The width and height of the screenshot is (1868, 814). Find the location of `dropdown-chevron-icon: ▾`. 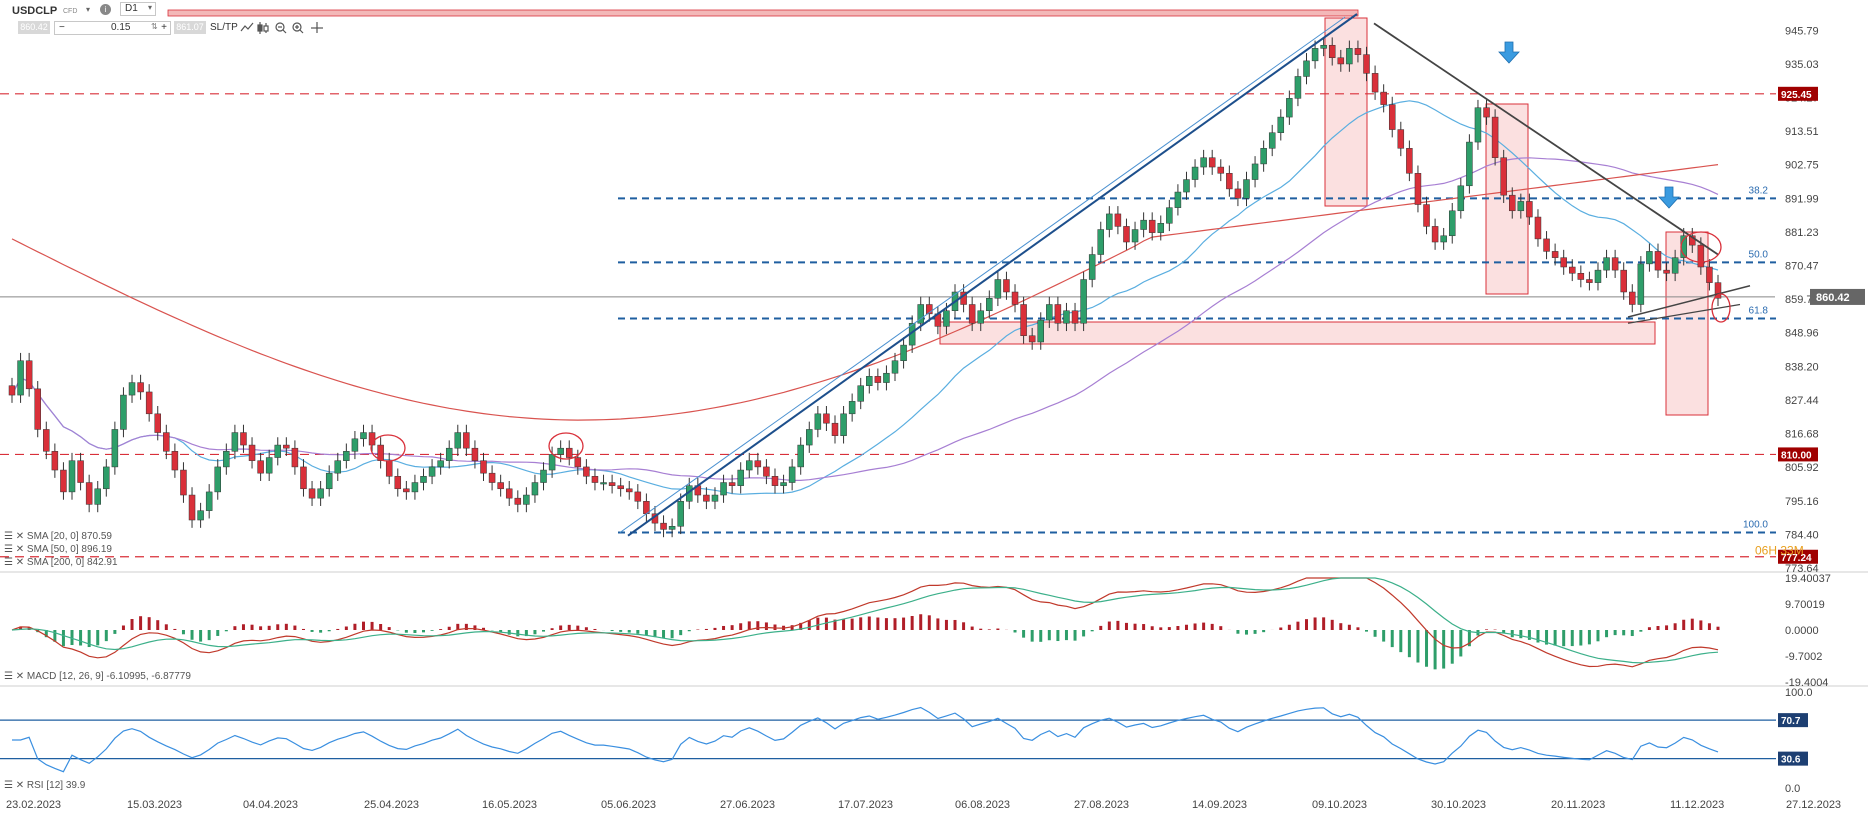

dropdown-chevron-icon: ▾ is located at coordinates (88, 9).